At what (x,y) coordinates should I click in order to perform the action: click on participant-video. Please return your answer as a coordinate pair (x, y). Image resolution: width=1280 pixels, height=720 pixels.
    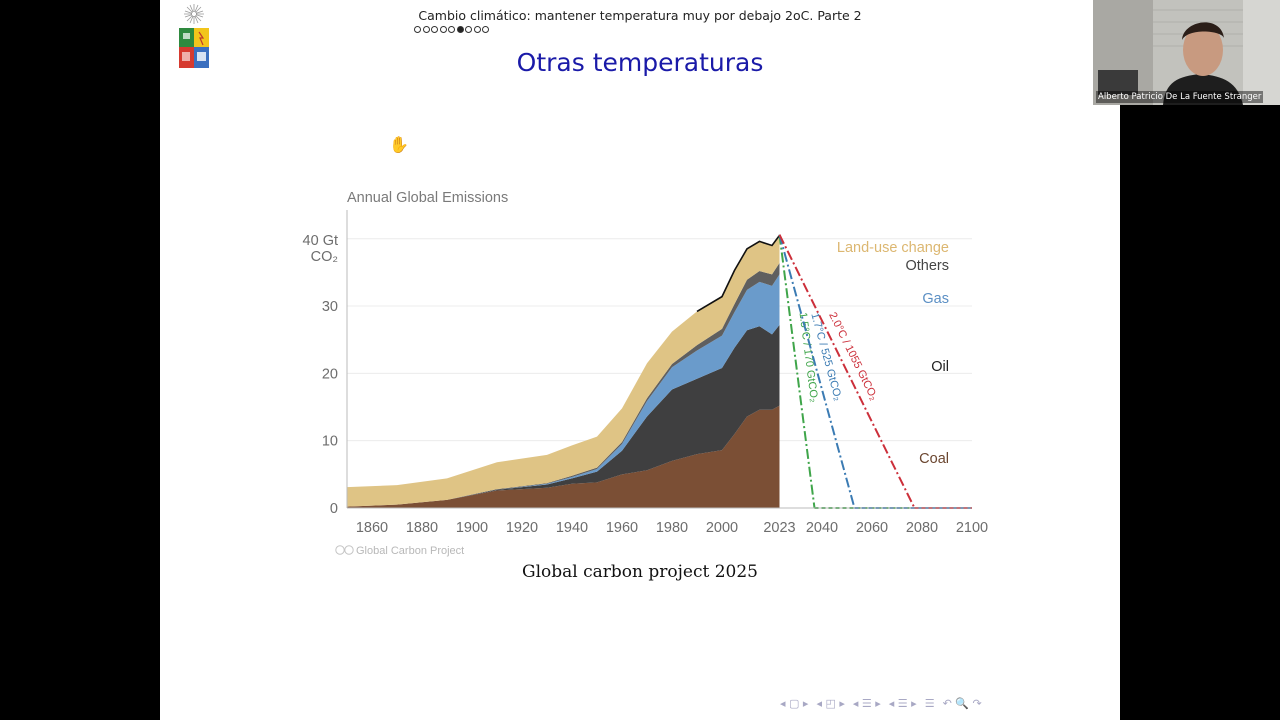
    Looking at the image, I should click on (1186, 52).